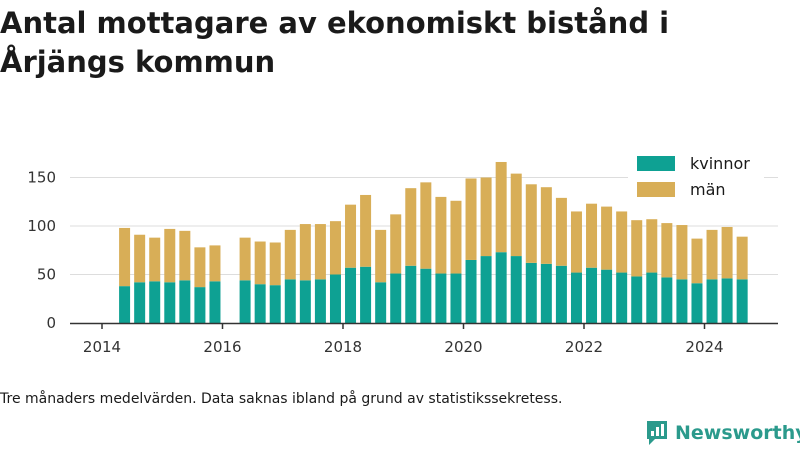 The height and width of the screenshot is (450, 800). I want to click on x-tick-label: 2016, so click(222, 347).